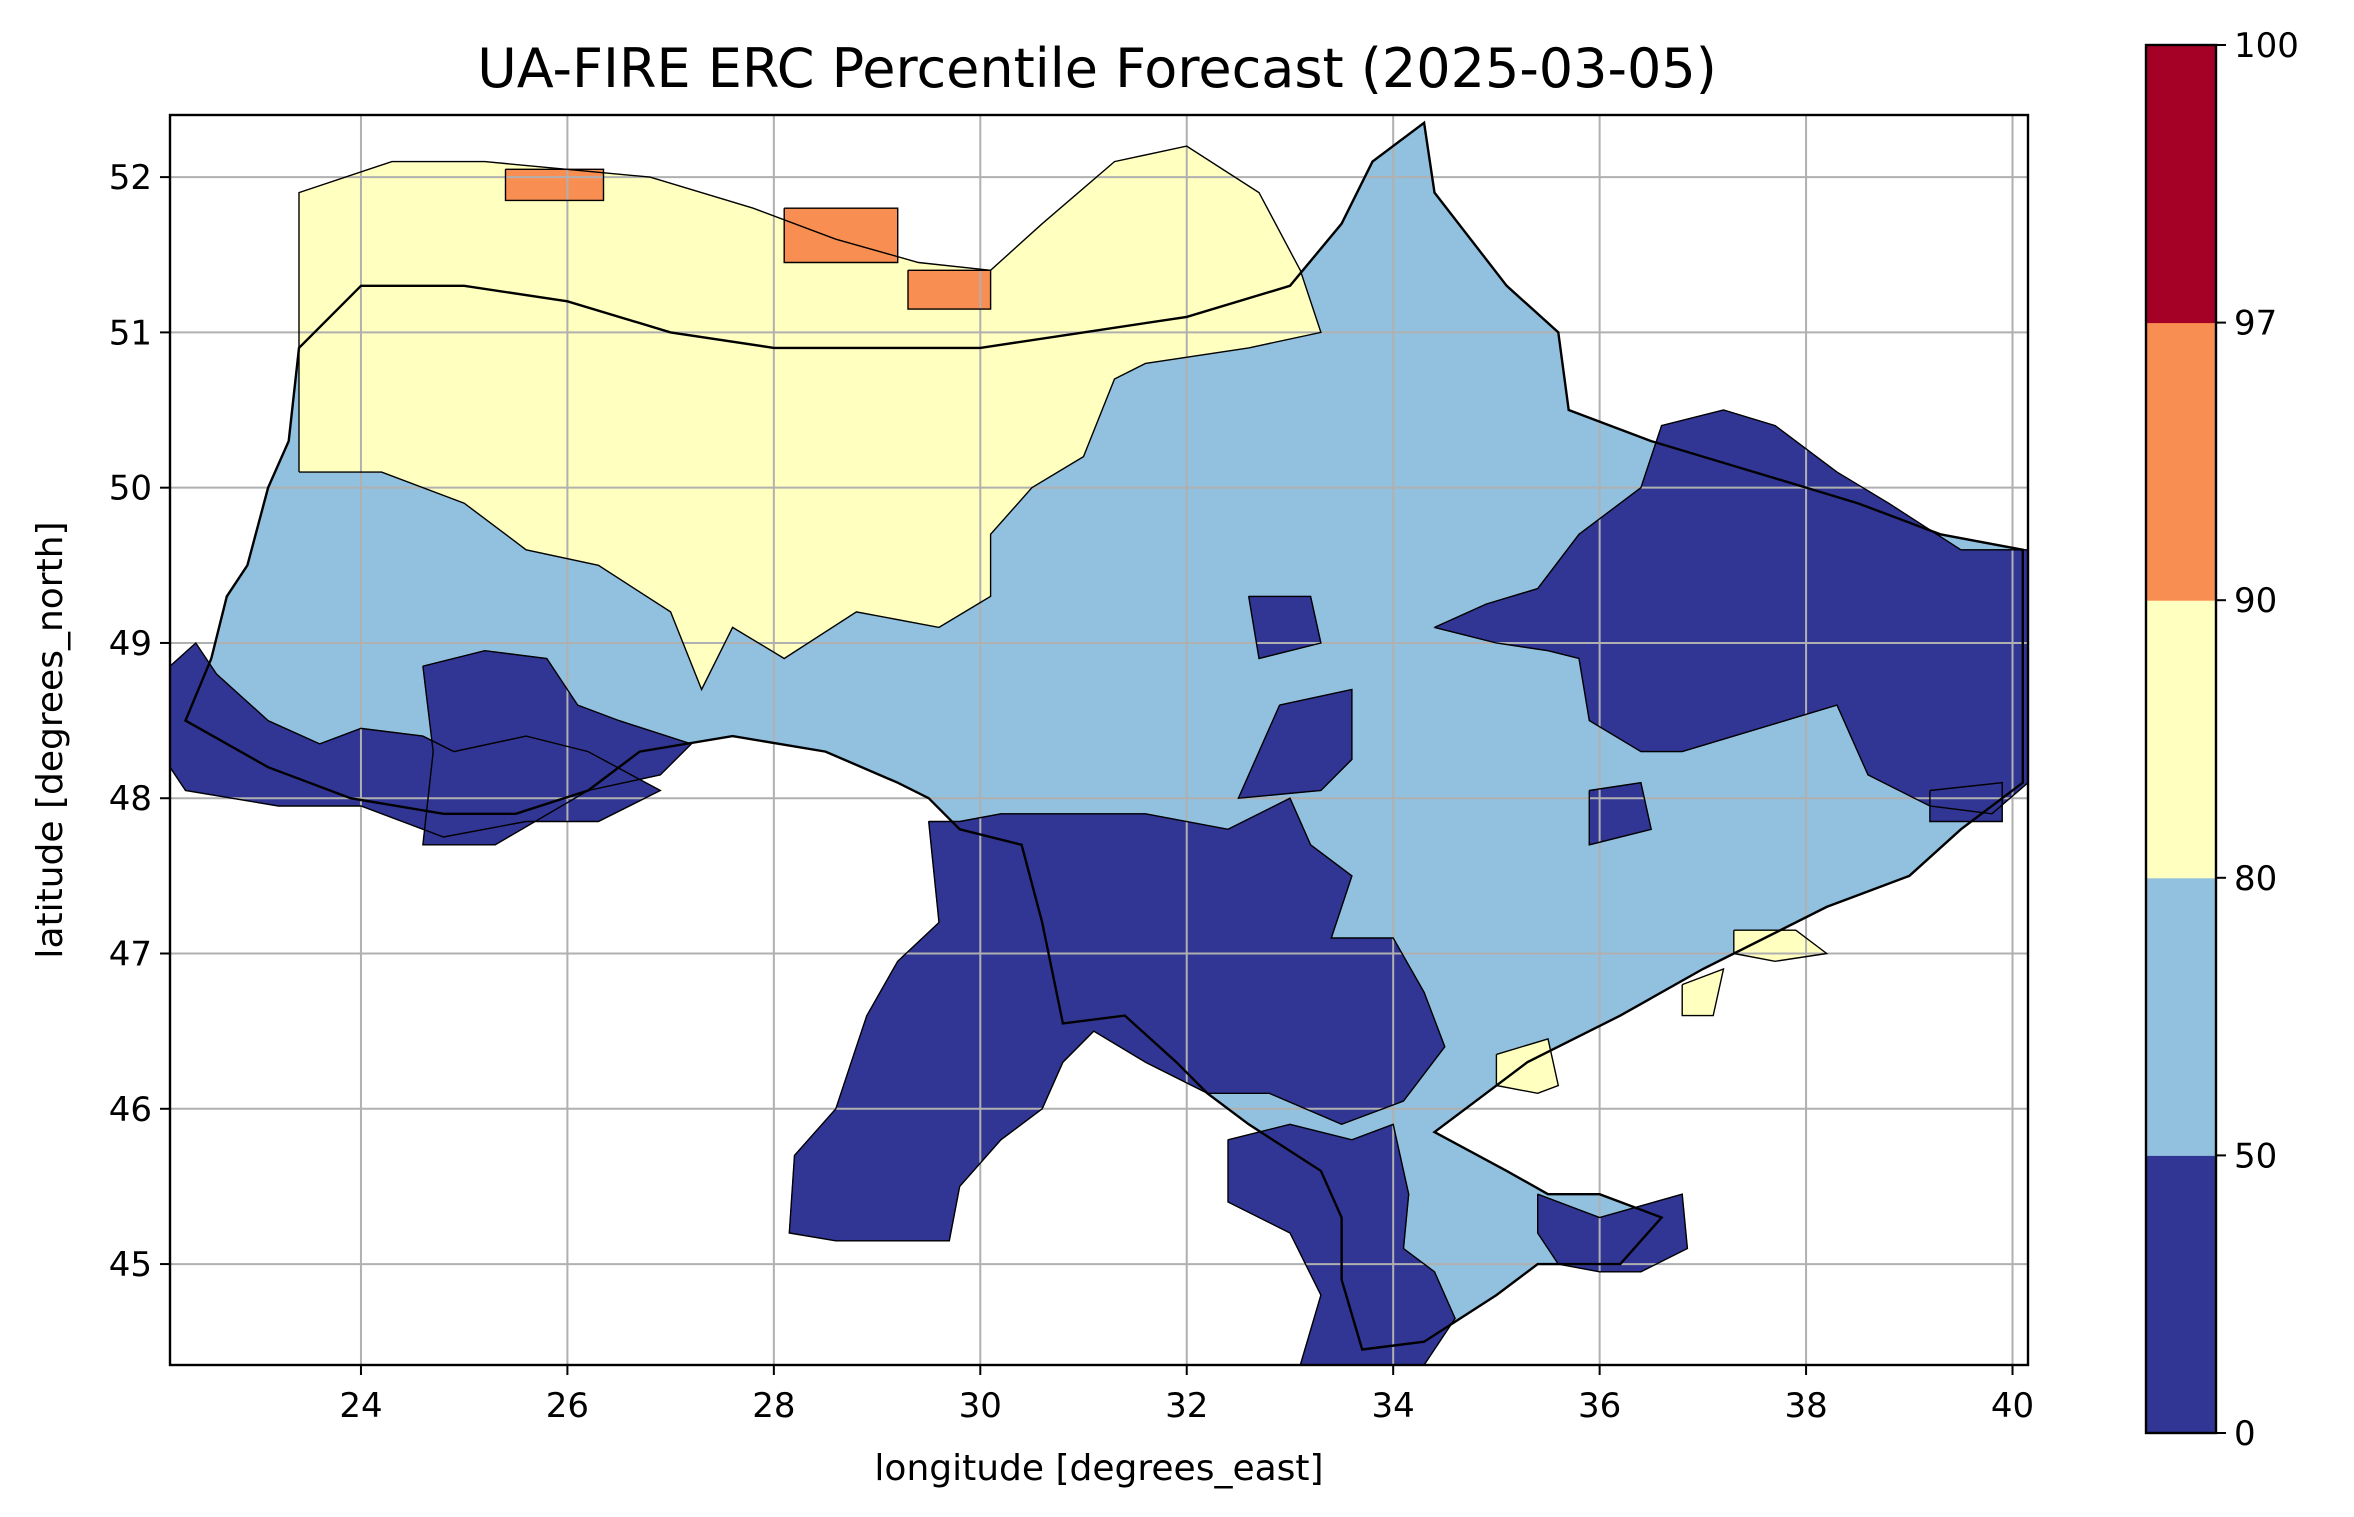 The height and width of the screenshot is (1517, 2354). I want to click on x-tick-label: 26, so click(567, 1406).